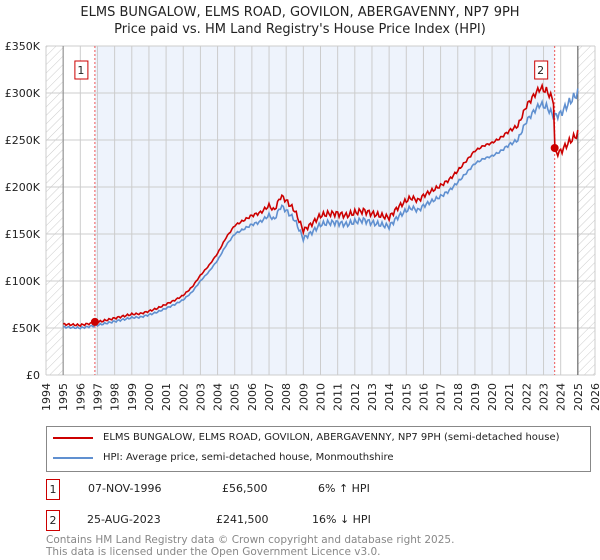 The image size is (600, 560). I want to click on y-tick-label: £350K, so click(23, 46).